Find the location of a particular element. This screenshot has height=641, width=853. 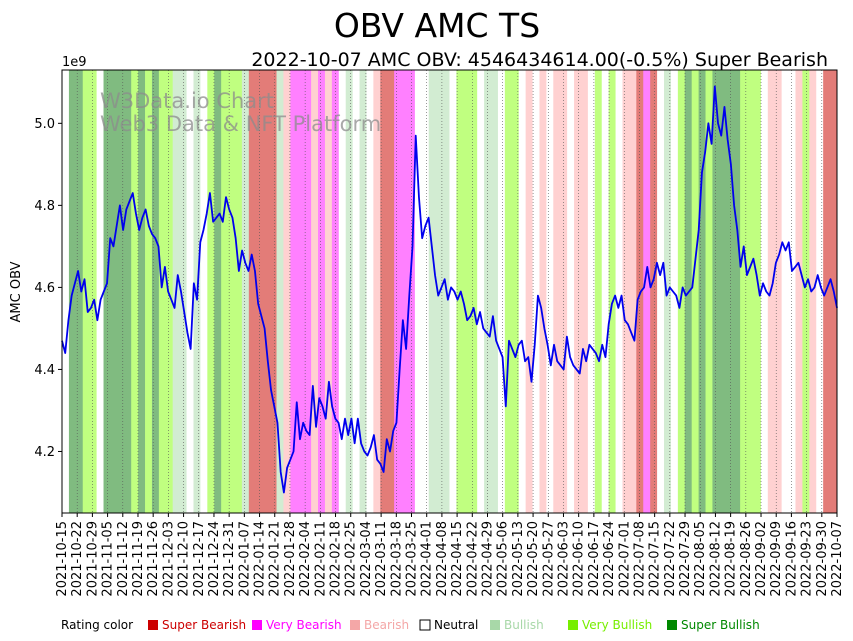

x-tick-label-30: 2022-05-13 is located at coordinates (518, 559).